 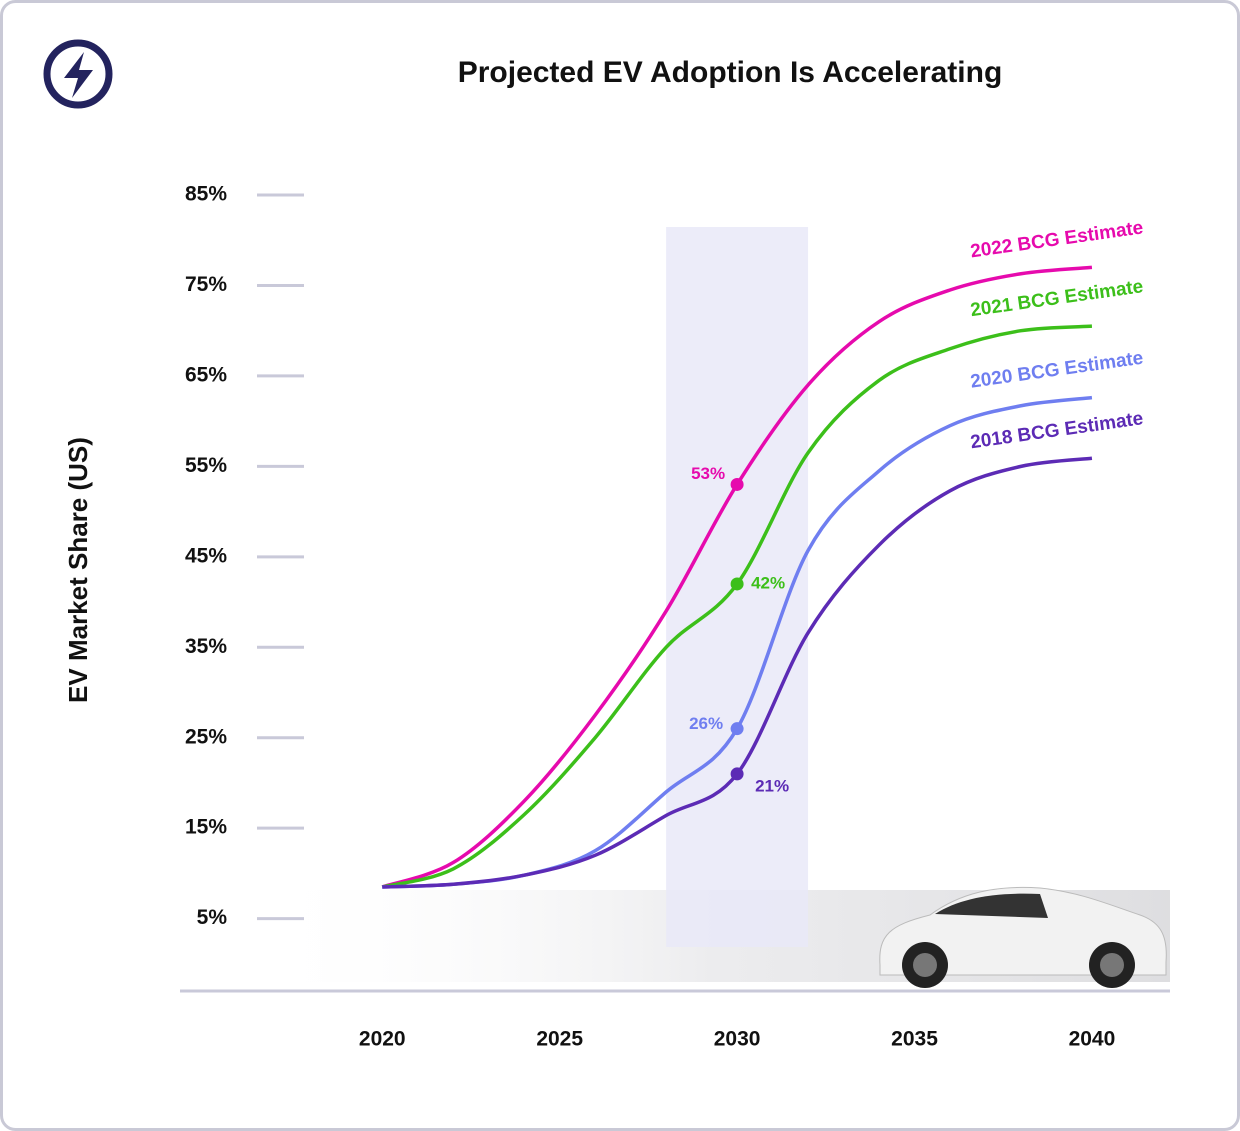 I want to click on y-tick-label: 45%, so click(x=206, y=555).